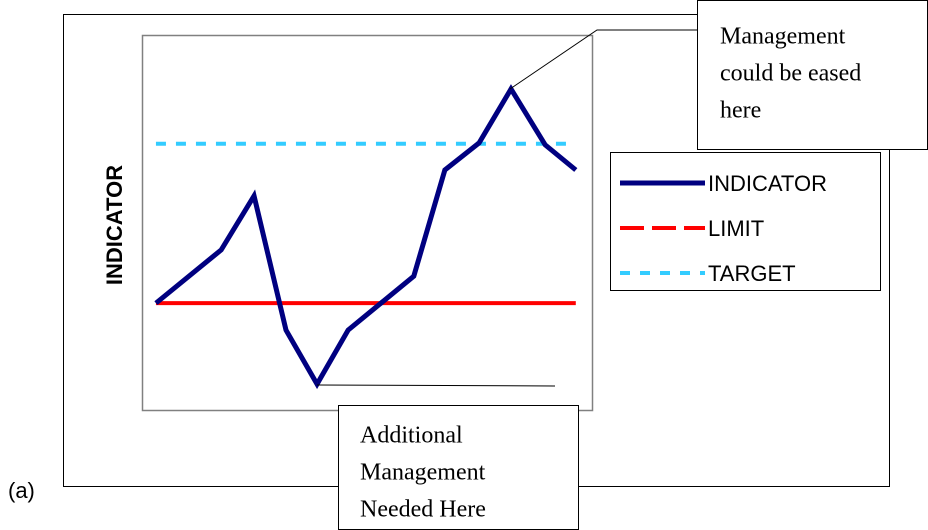 This screenshot has width=928, height=530. What do you see at coordinates (411, 436) in the screenshot?
I see `callout-text: Additional` at bounding box center [411, 436].